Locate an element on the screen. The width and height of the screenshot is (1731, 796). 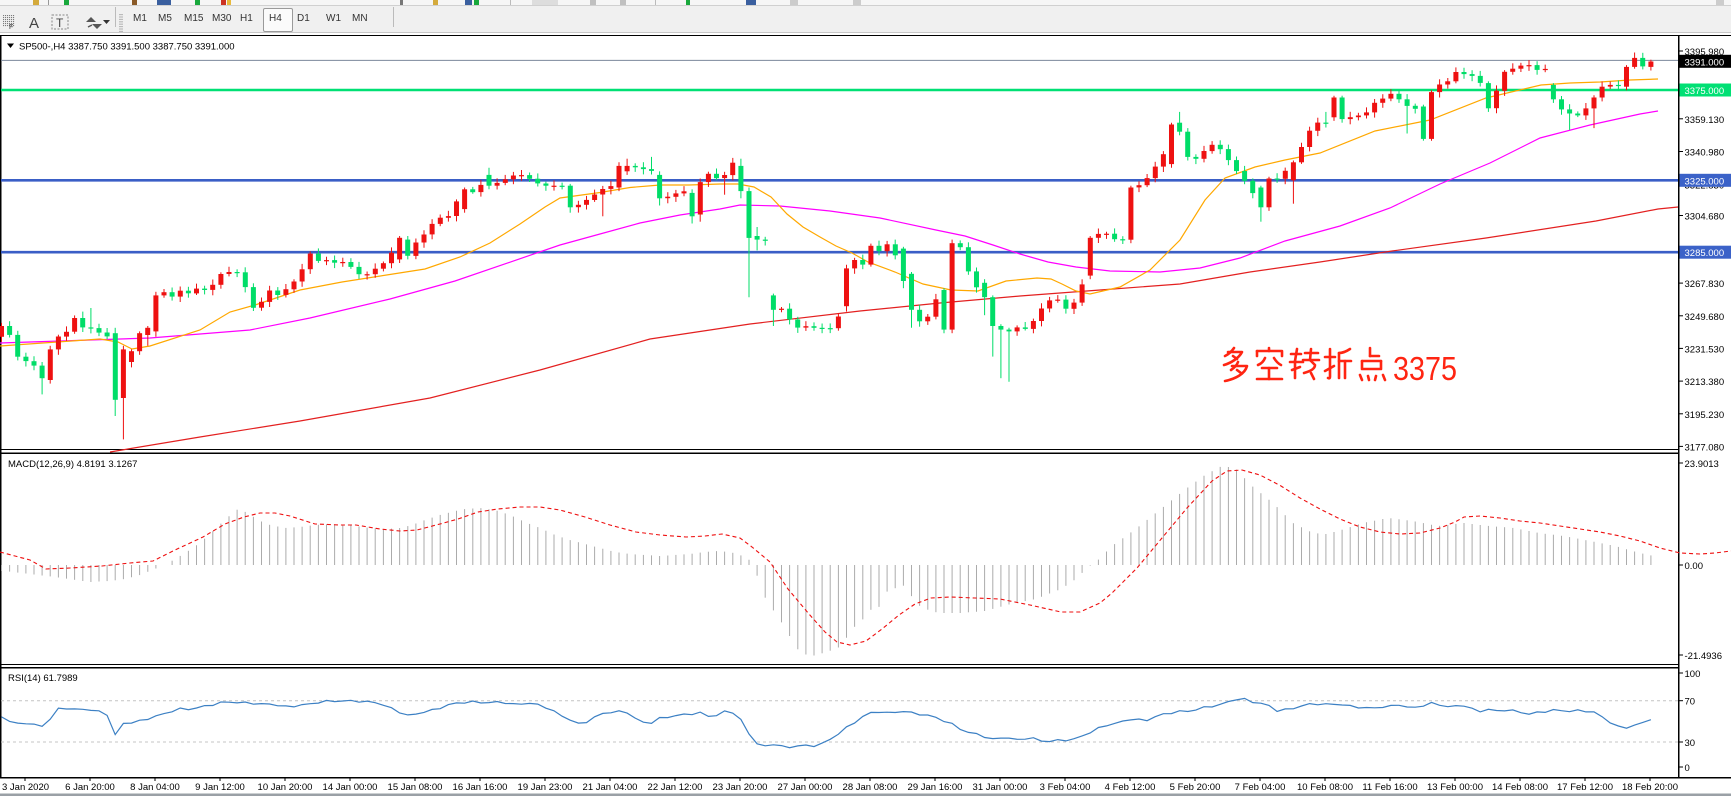
svg-text: 3213.380 is located at coordinates (1705, 382).